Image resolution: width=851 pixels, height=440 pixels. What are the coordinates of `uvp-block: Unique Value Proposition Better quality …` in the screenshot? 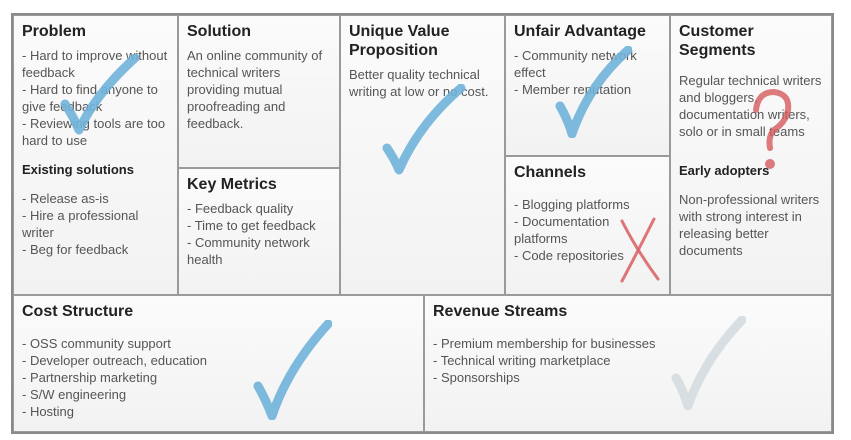 It's located at (422, 155).